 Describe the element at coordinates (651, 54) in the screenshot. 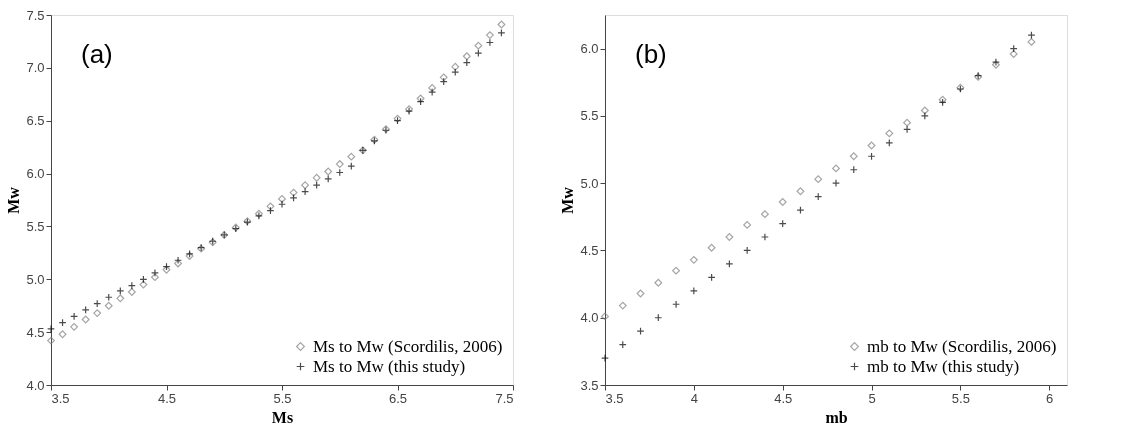

I see `annotation: (b)` at that location.